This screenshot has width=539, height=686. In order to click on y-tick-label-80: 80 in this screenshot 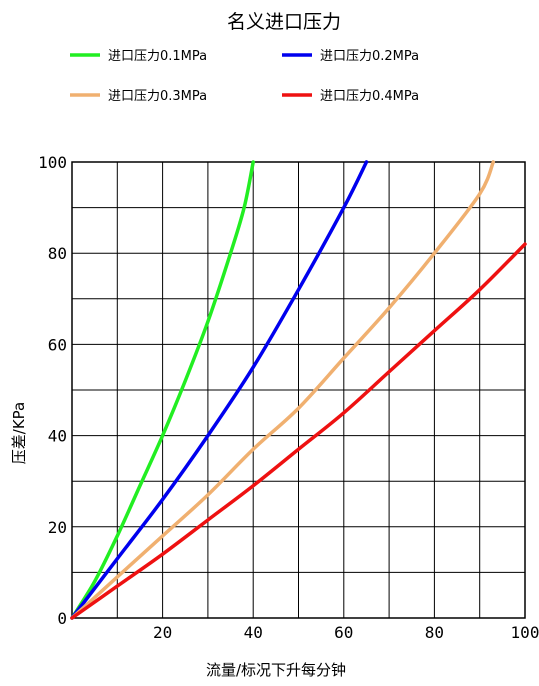, I will do `click(57, 253)`.